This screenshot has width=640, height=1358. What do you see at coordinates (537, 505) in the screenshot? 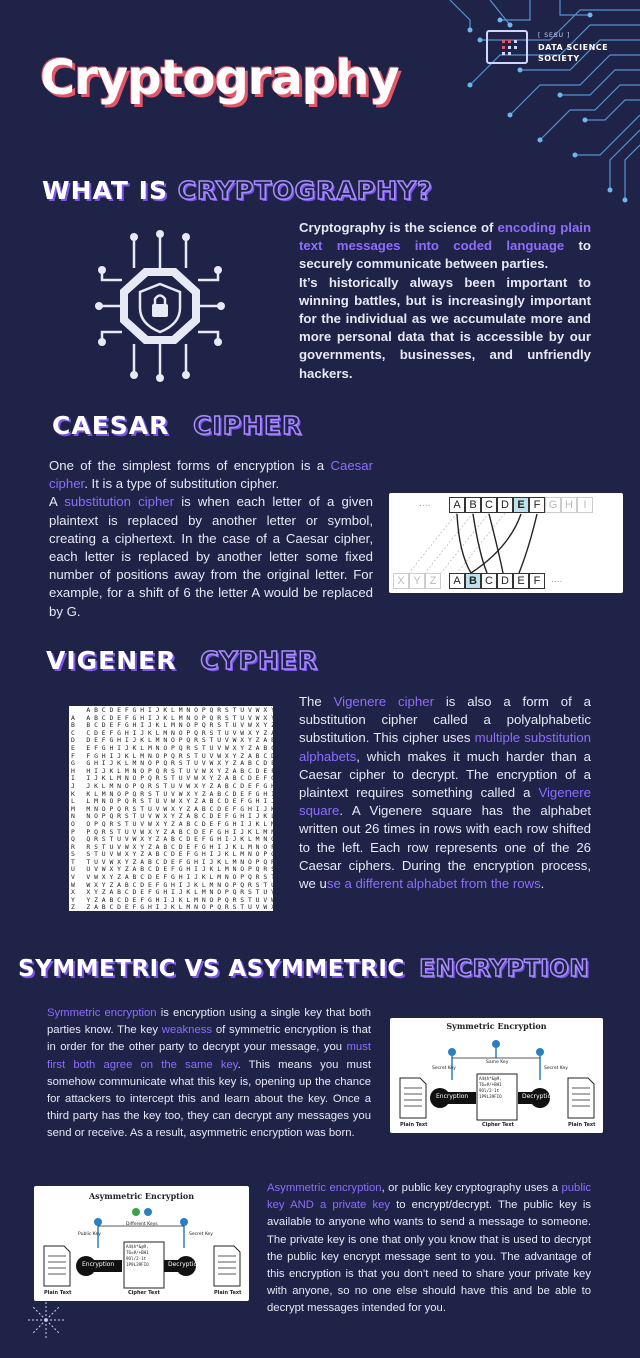
I see `caesar-top-cell: F` at bounding box center [537, 505].